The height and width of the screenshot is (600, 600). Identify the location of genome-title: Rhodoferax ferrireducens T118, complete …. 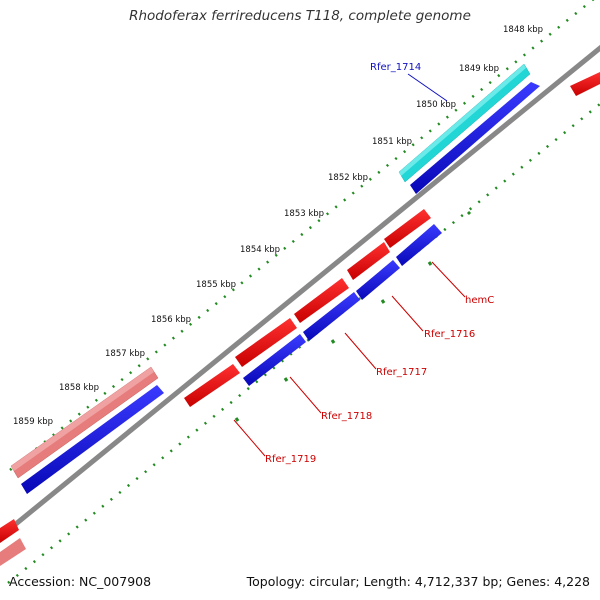
(300, 16).